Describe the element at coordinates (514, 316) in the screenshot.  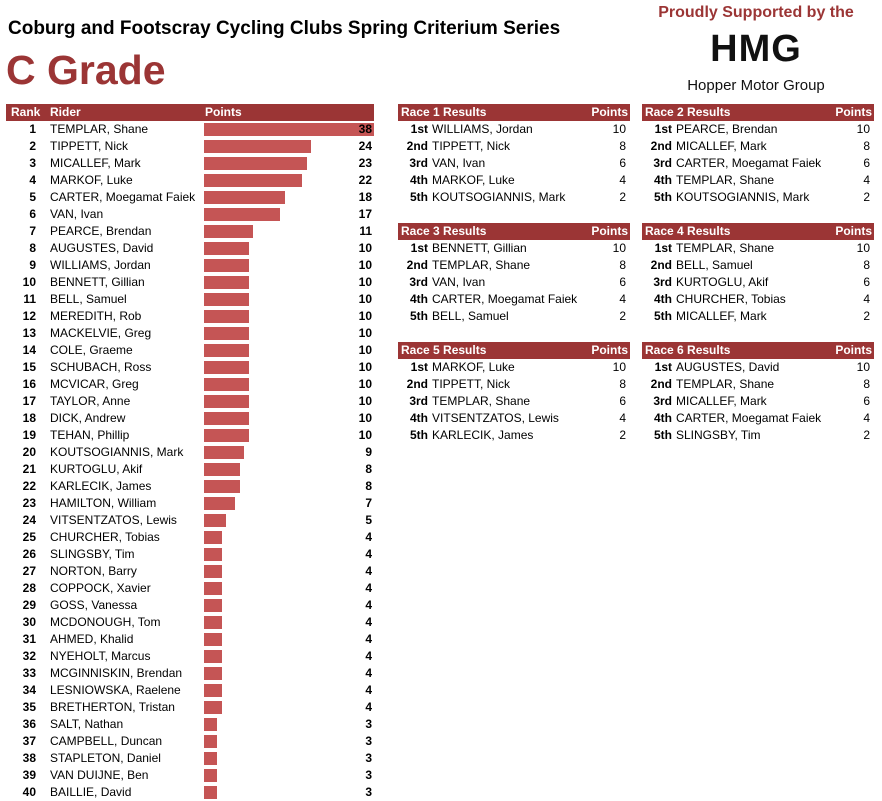
I see `race-result-row: 5th BELL, Samuel 2` at that location.